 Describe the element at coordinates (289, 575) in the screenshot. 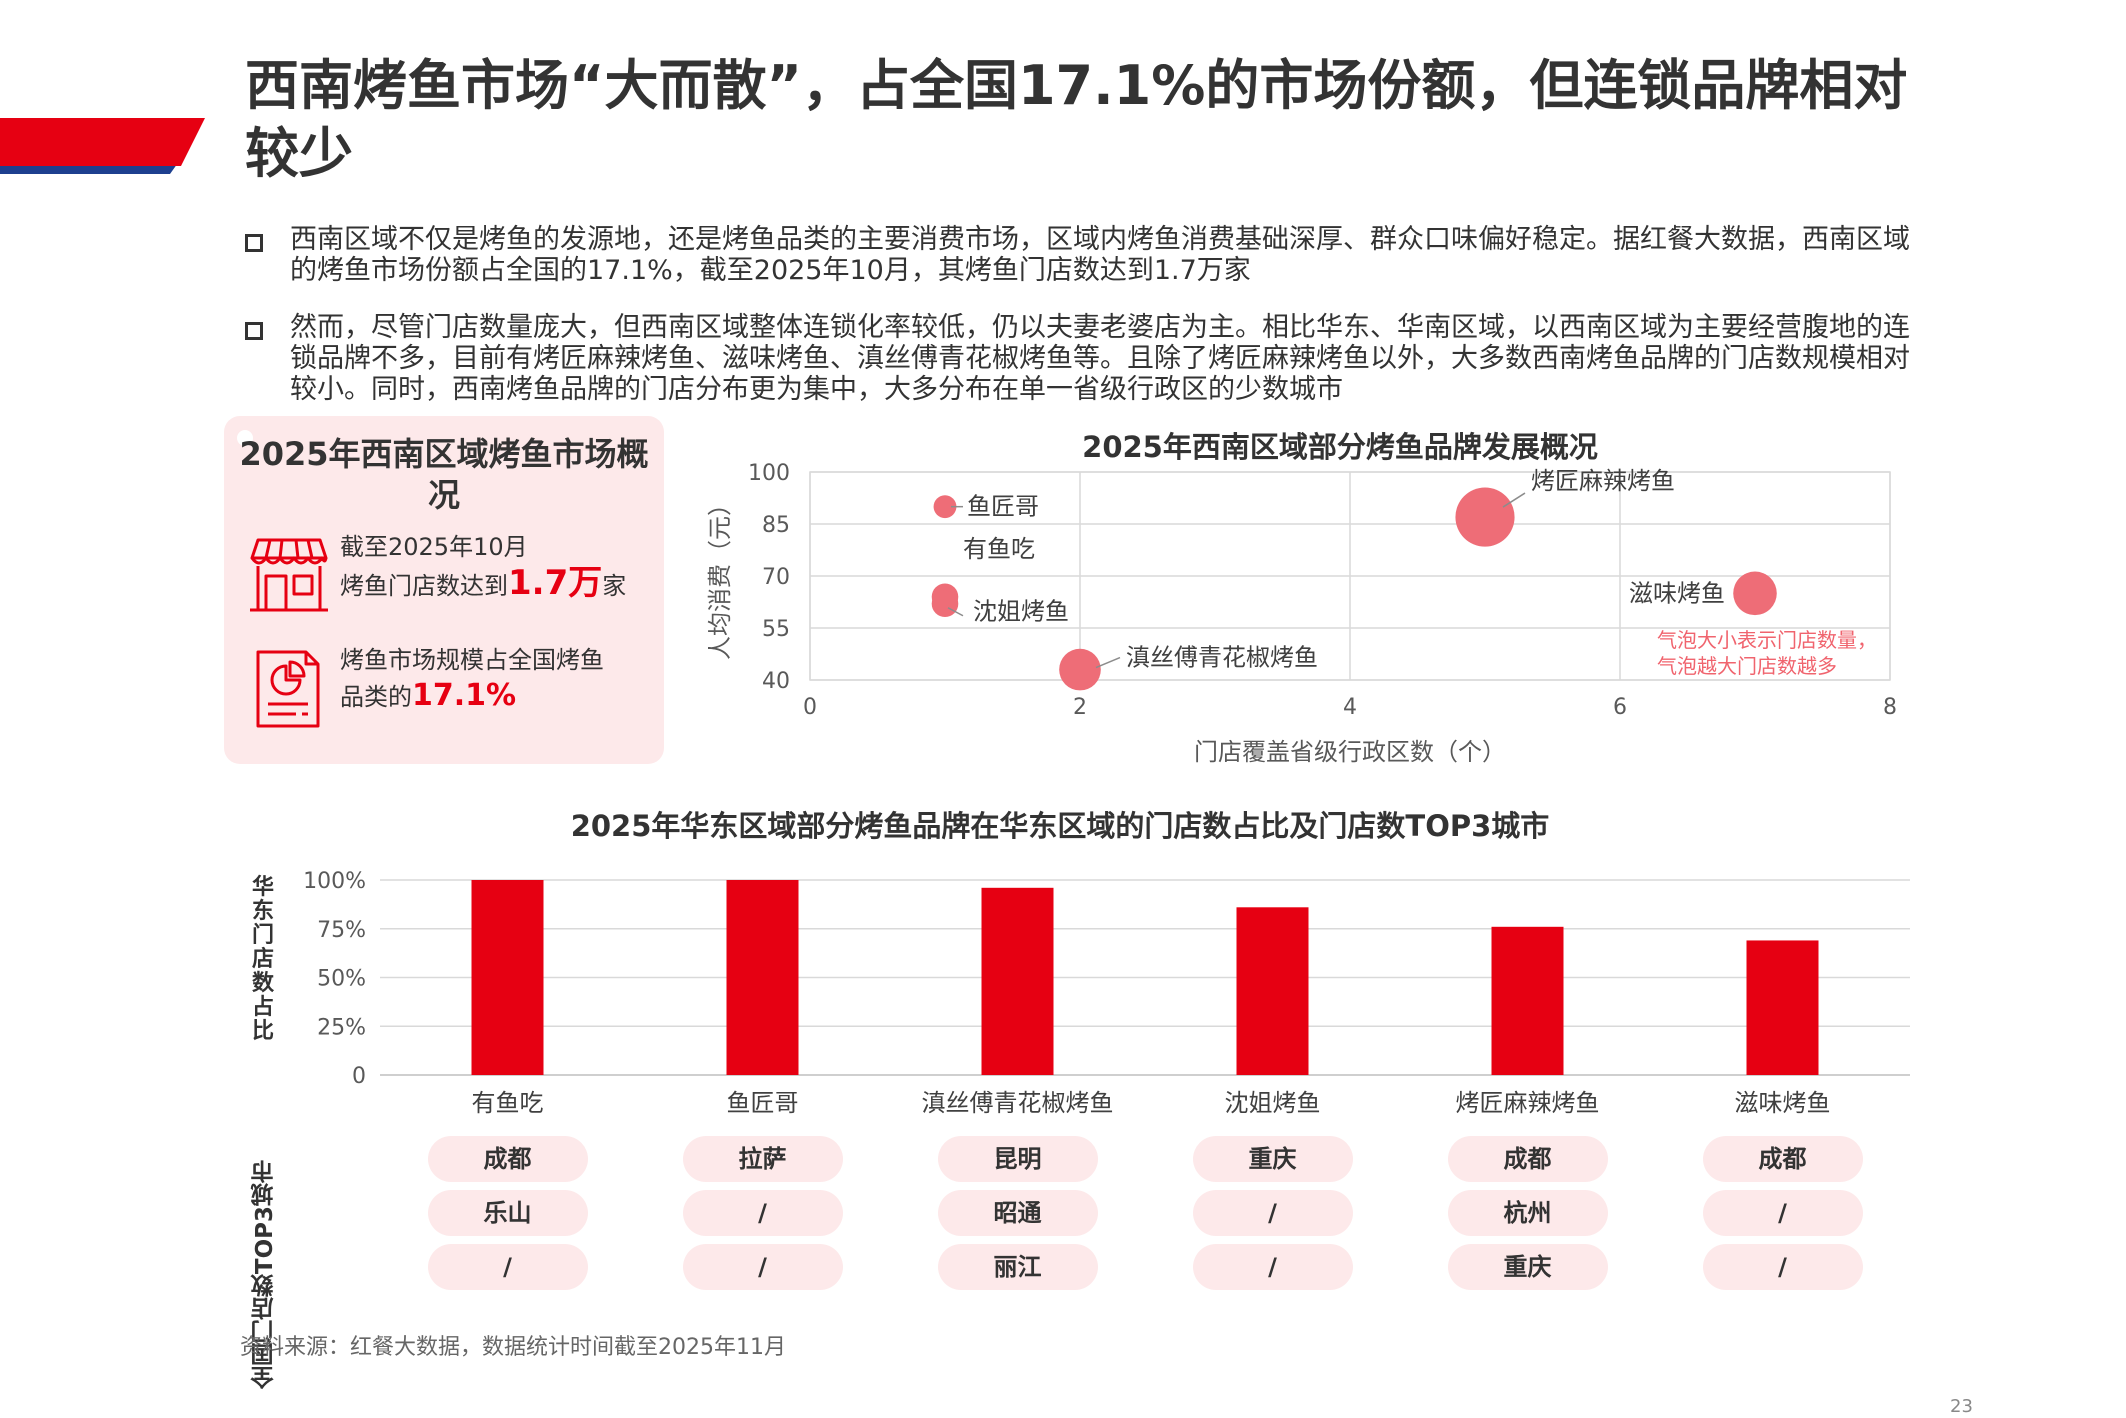

I see `storefront-icon` at that location.